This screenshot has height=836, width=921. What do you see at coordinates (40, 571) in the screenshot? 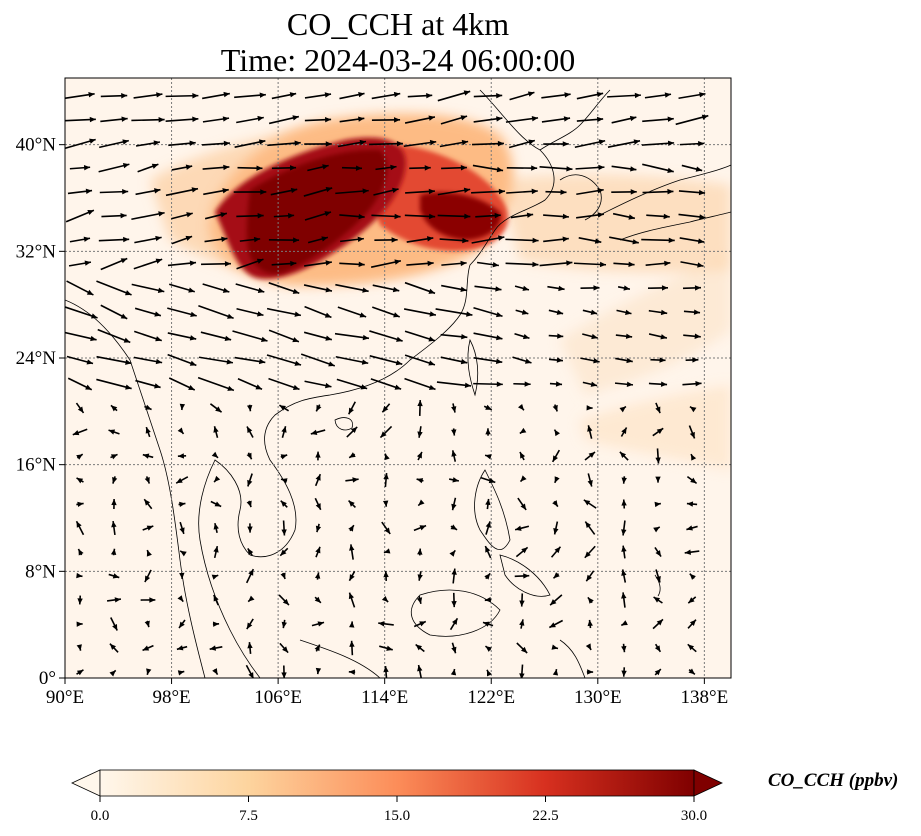
I see `y-tick-label: 8°N` at bounding box center [40, 571].